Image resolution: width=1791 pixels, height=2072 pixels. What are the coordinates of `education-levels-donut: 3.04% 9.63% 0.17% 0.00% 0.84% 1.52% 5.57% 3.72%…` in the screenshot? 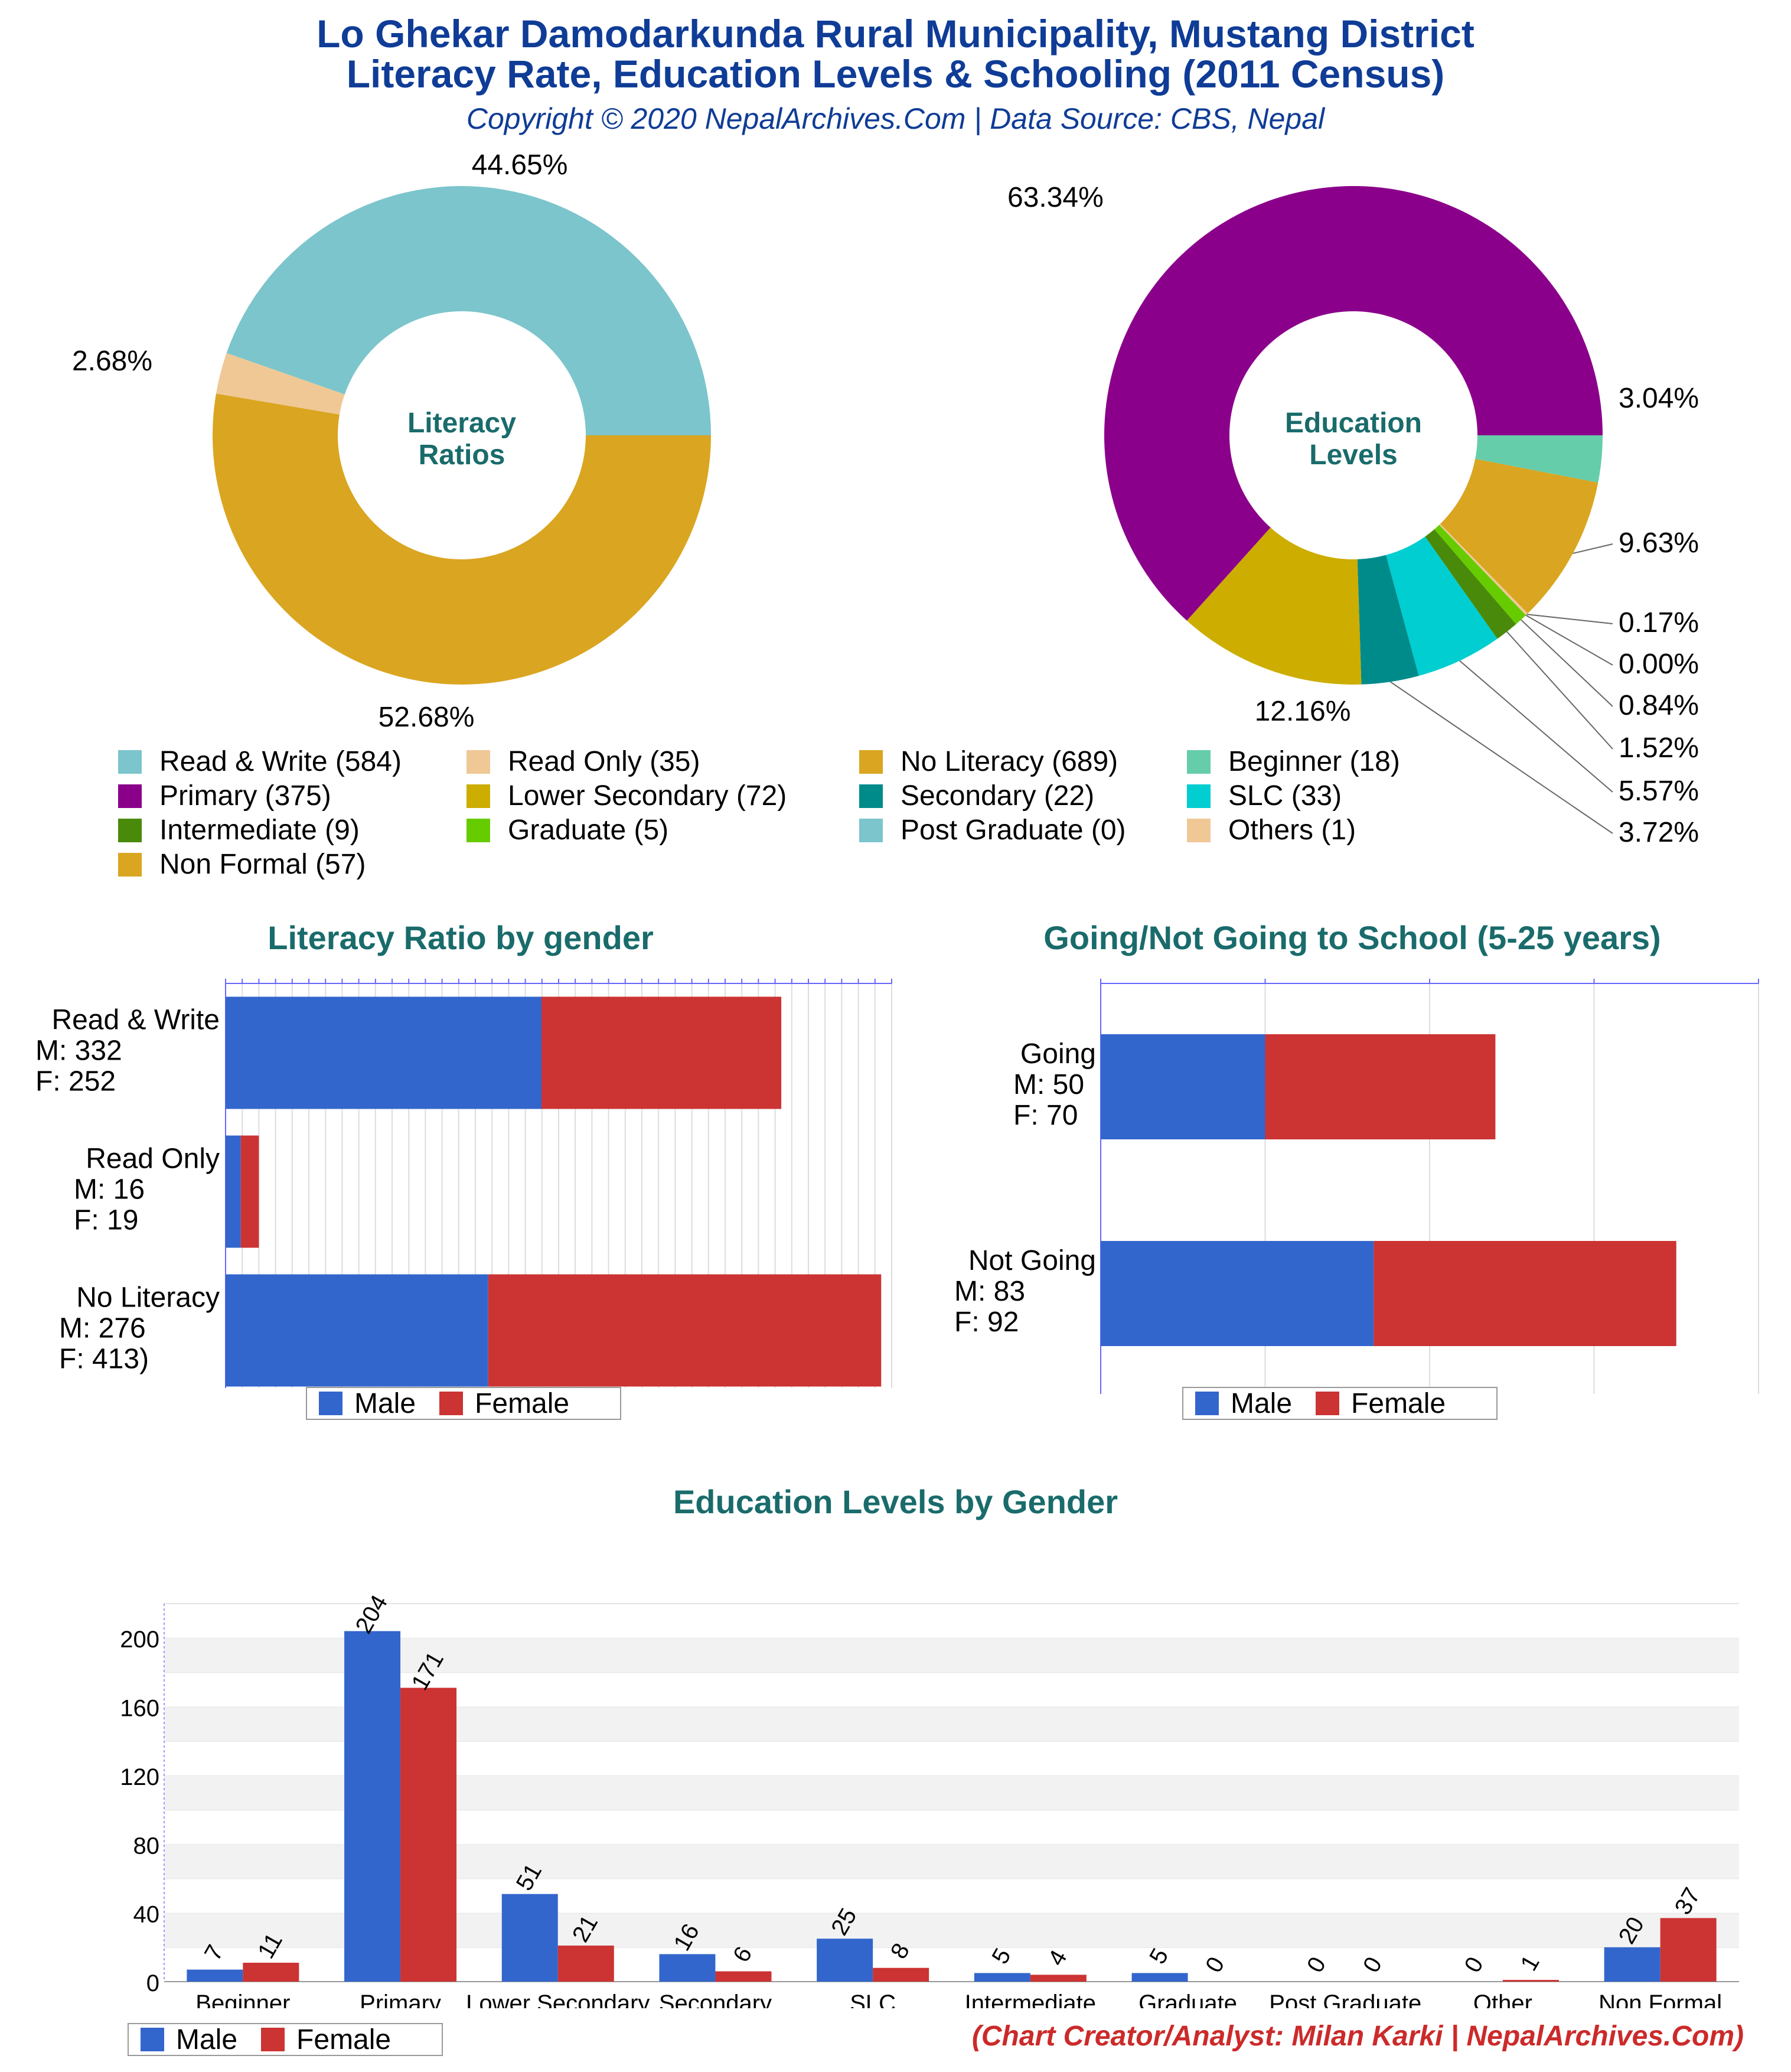 It's located at (1353, 515).